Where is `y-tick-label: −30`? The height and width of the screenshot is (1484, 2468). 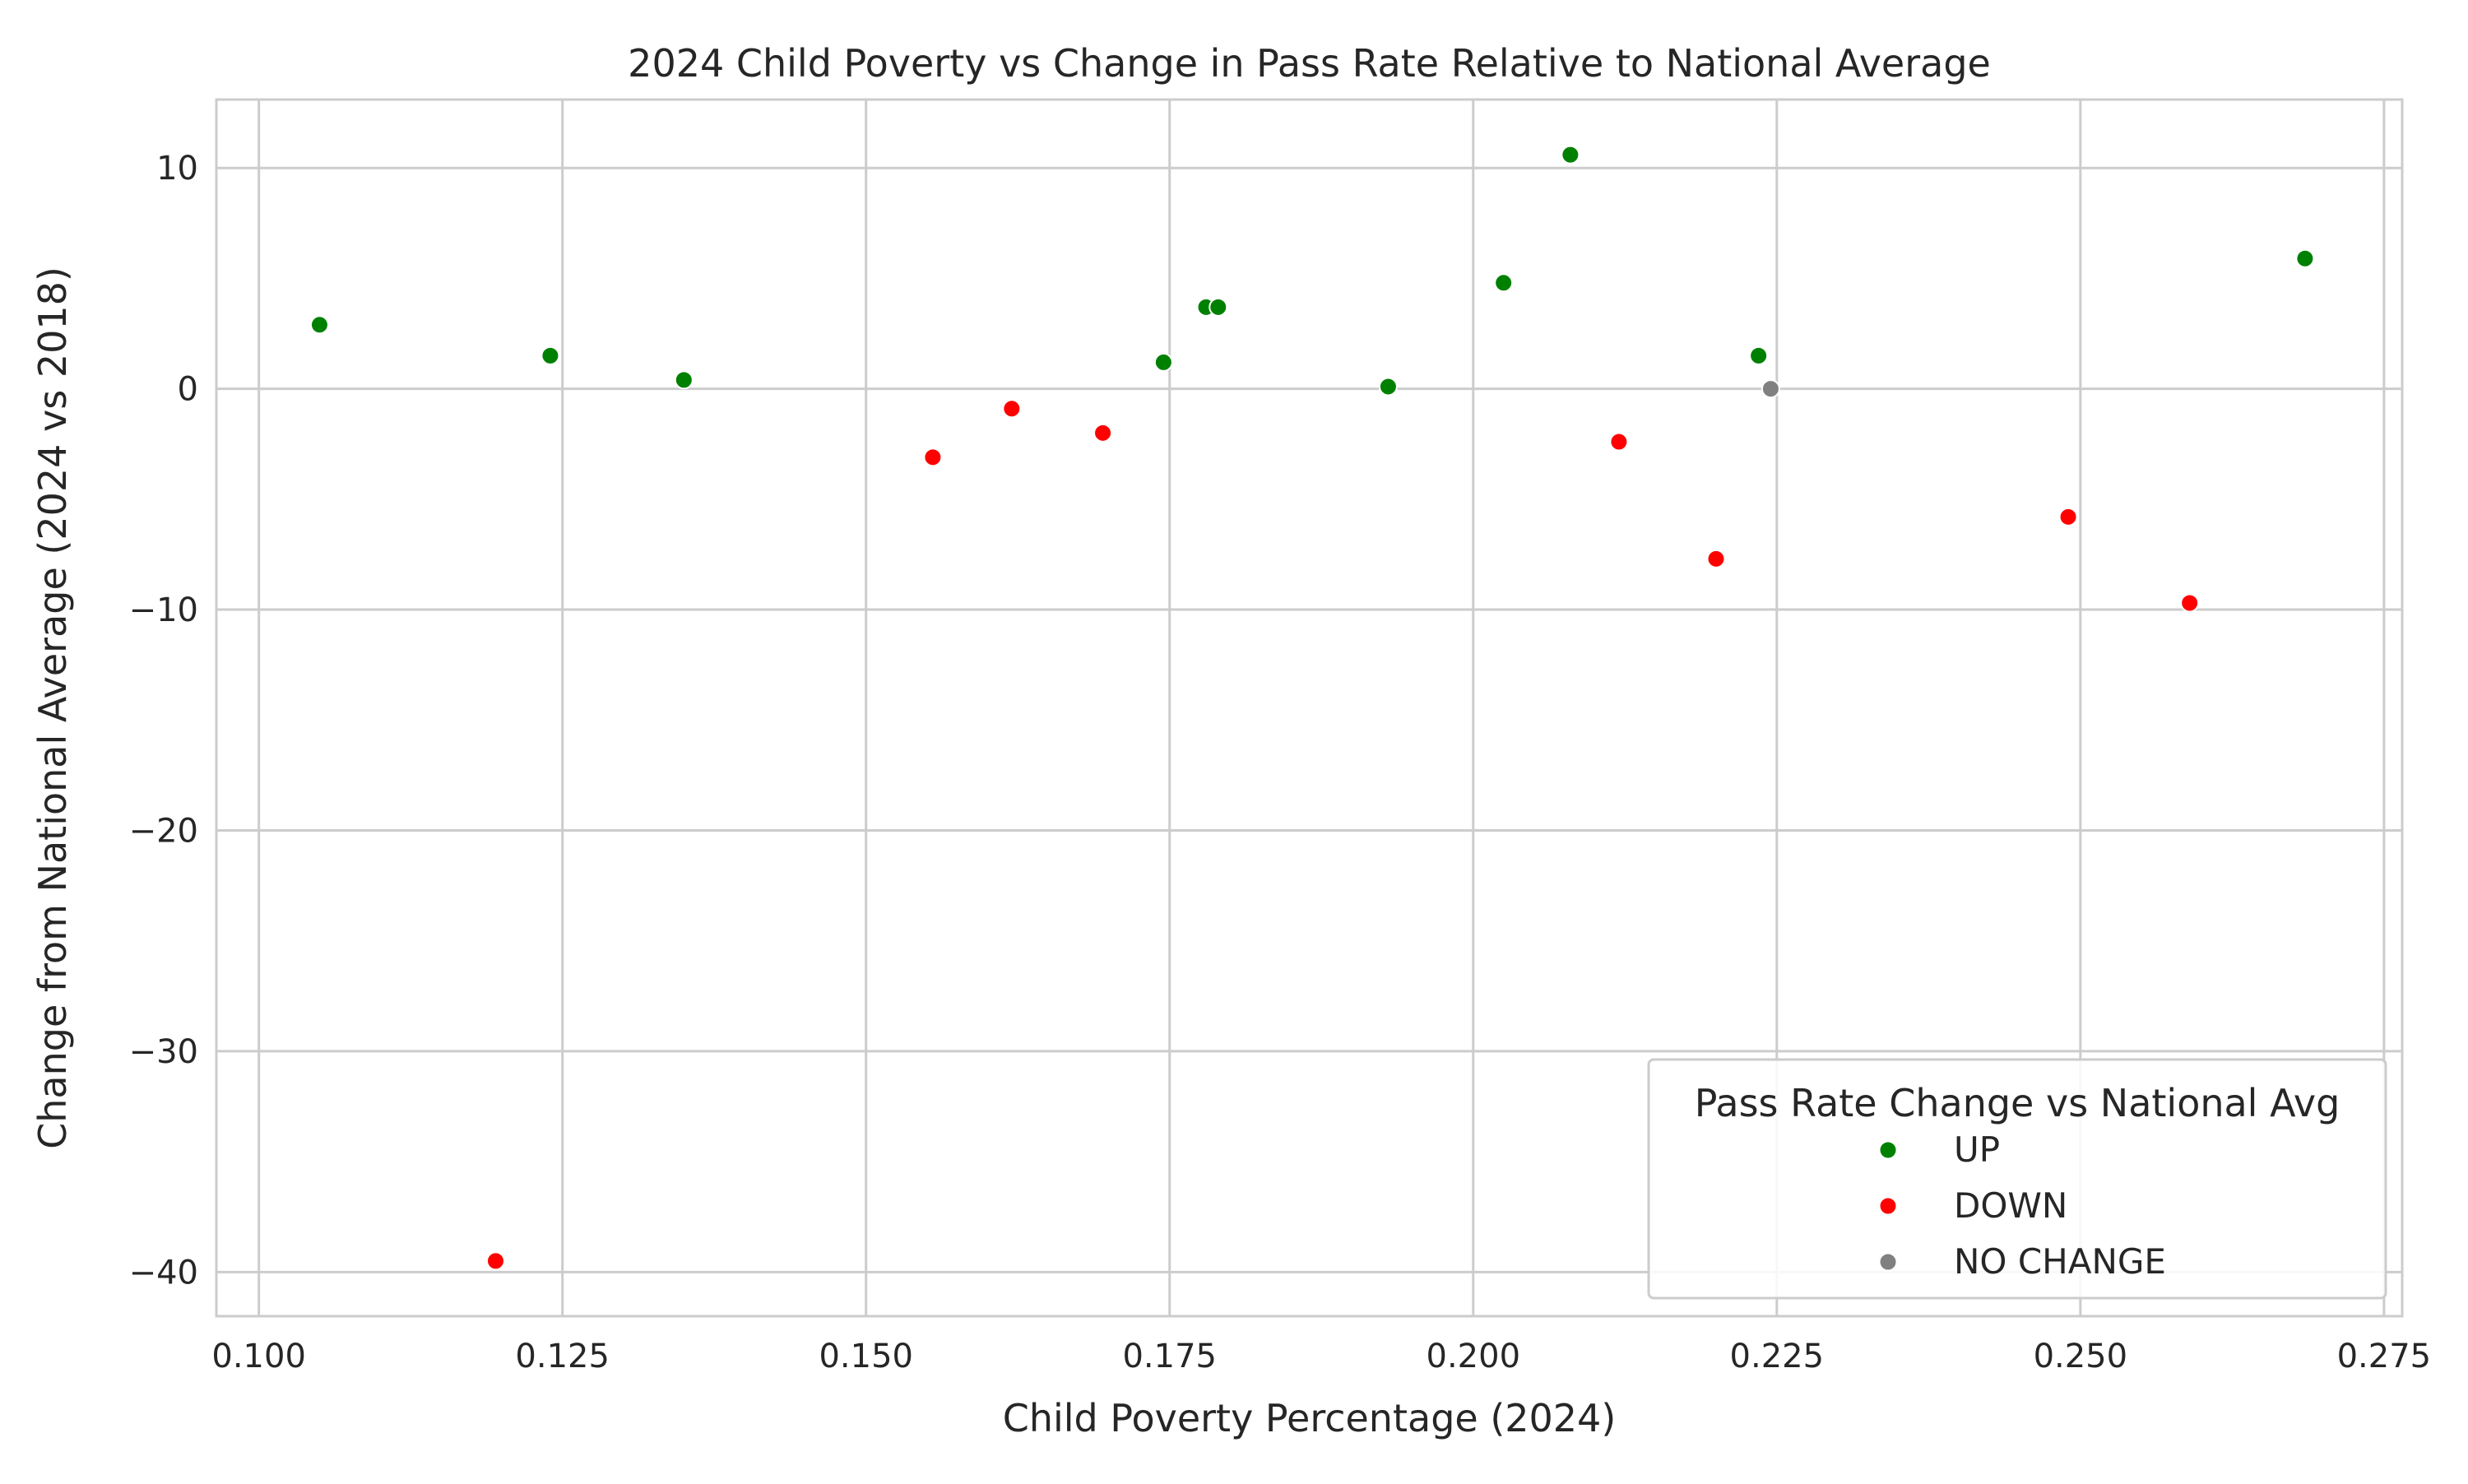 y-tick-label: −30 is located at coordinates (163, 1052).